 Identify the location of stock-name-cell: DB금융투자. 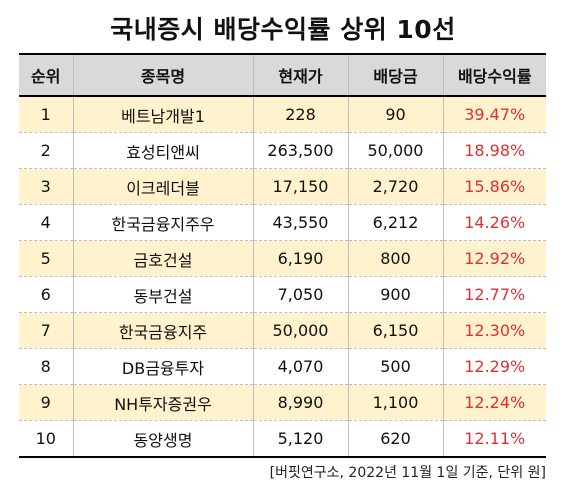
(163, 366).